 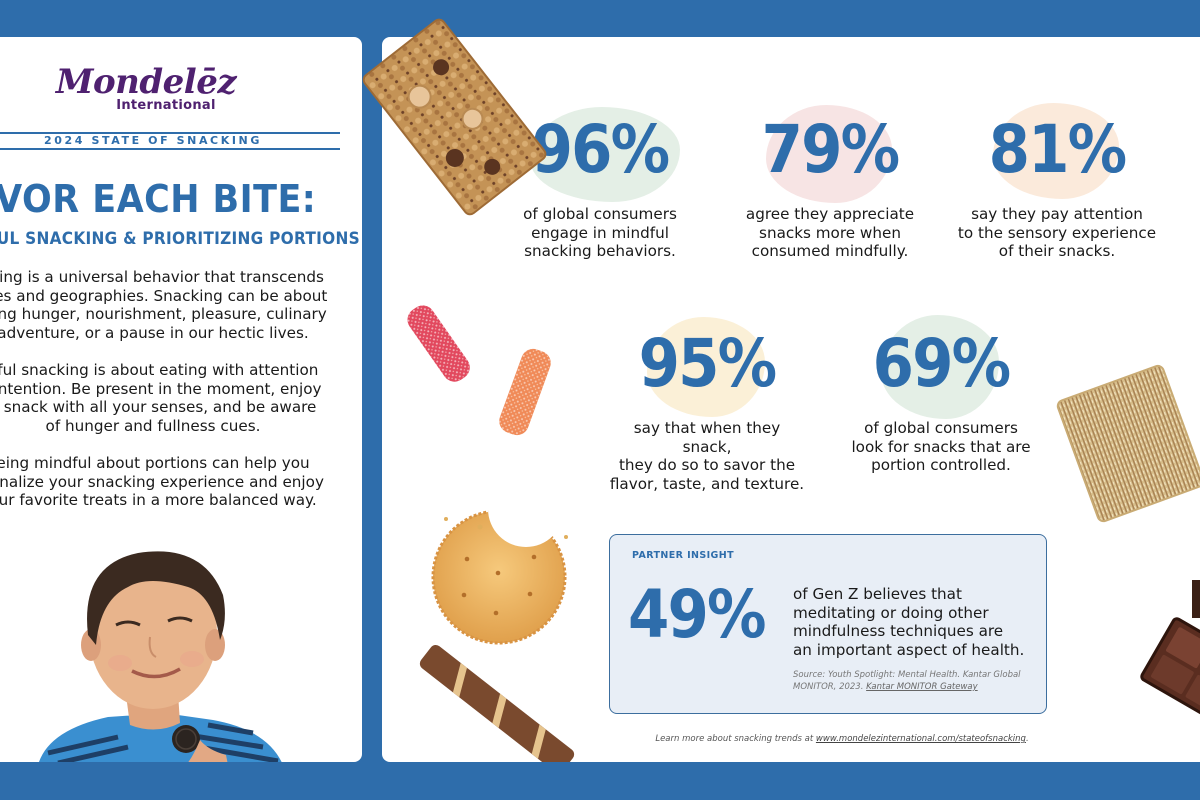 What do you see at coordinates (1128, 443) in the screenshot?
I see `wheat-cracker-image` at bounding box center [1128, 443].